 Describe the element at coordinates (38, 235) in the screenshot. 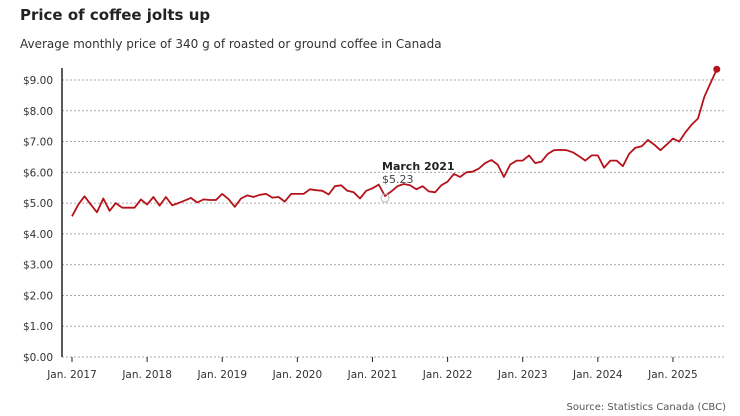

I see `y-tick-label: $4.00` at that location.